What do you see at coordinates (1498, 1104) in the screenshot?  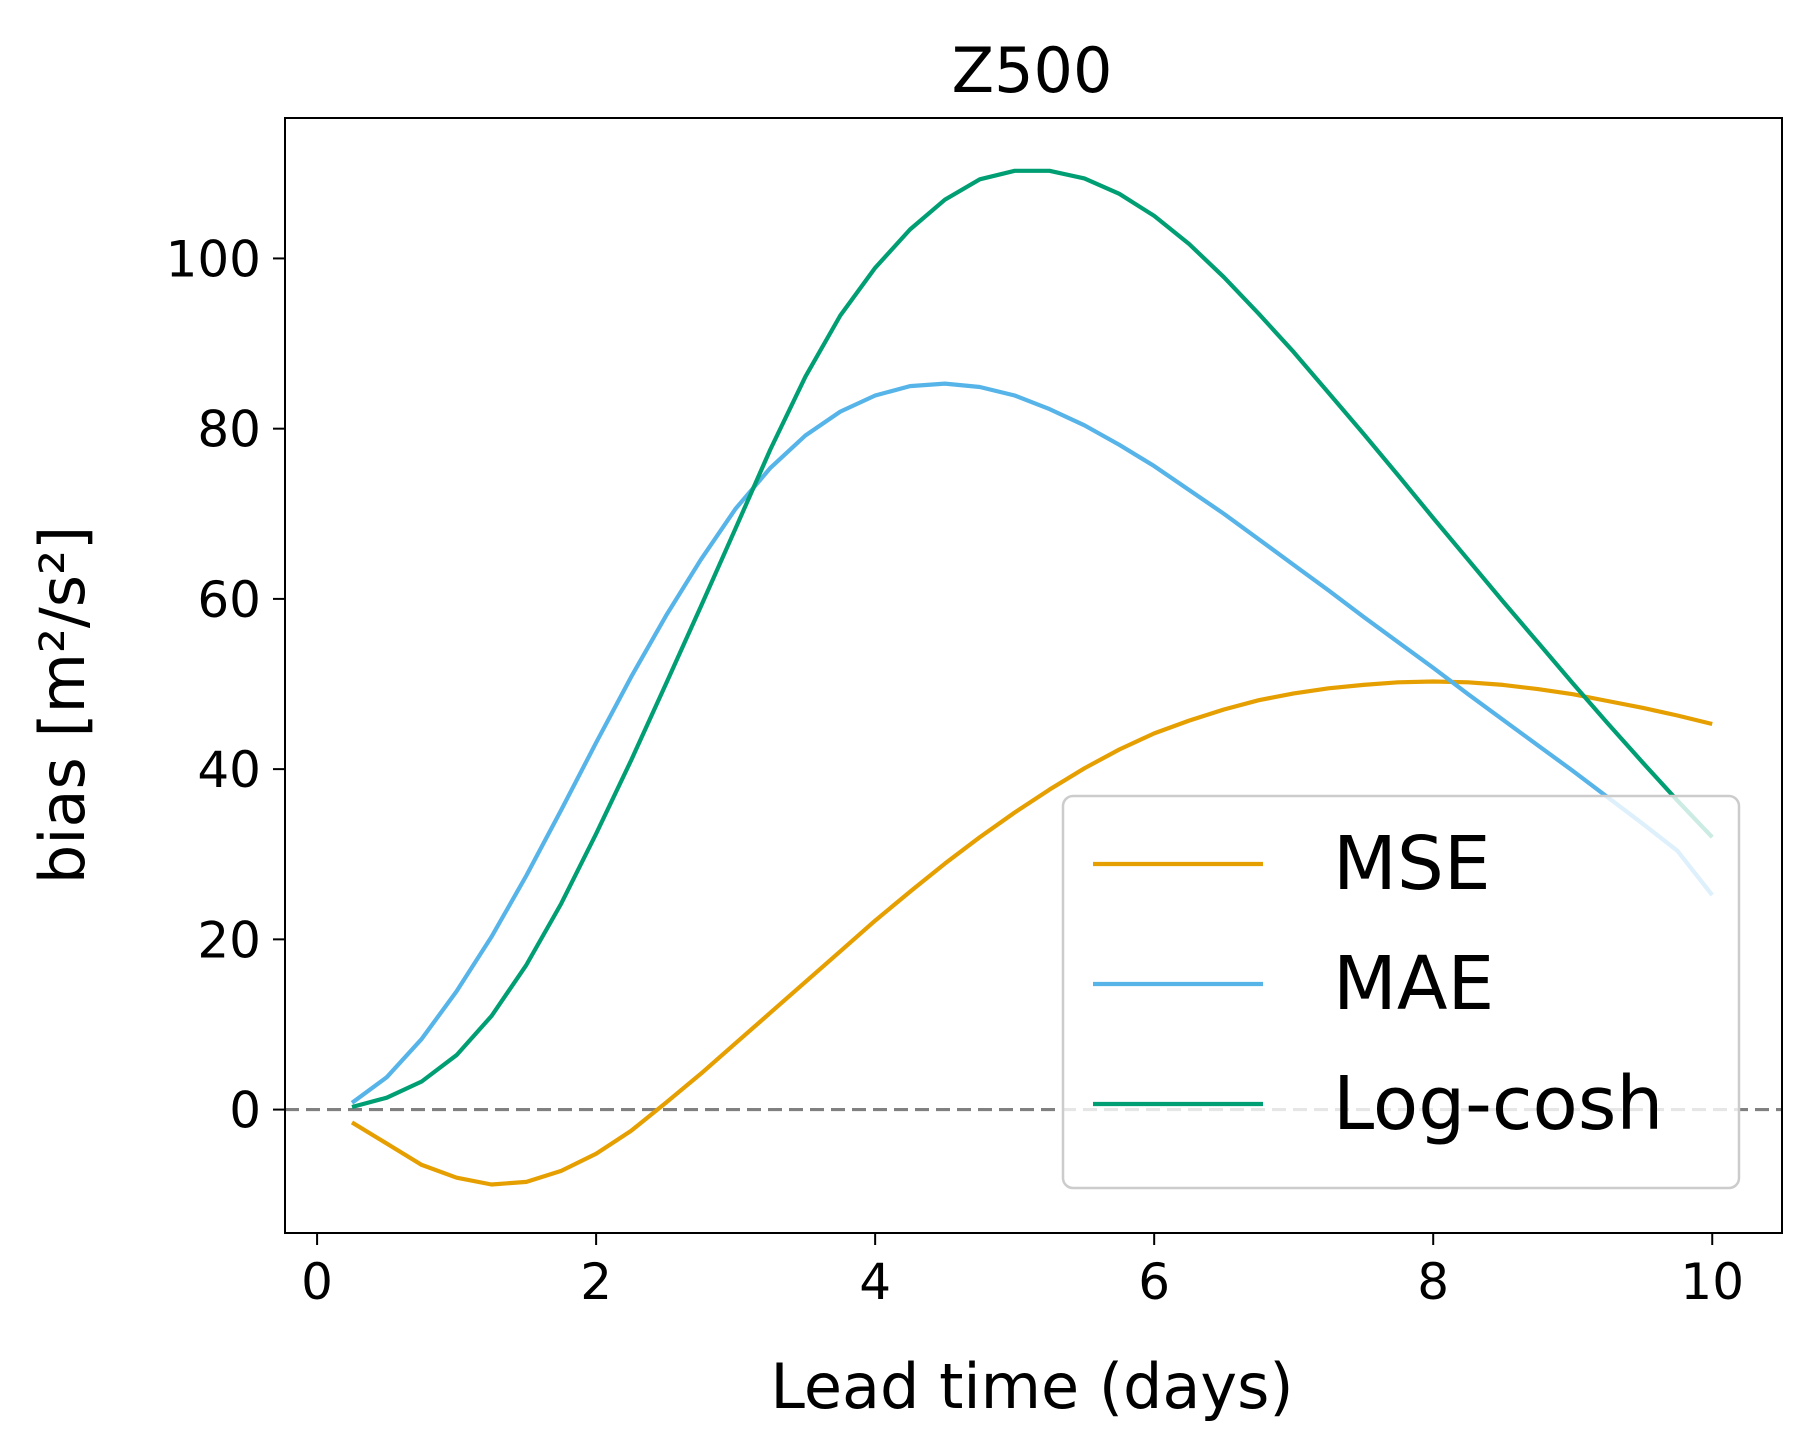 I see `legend-label-log-cosh: Log-cosh` at bounding box center [1498, 1104].